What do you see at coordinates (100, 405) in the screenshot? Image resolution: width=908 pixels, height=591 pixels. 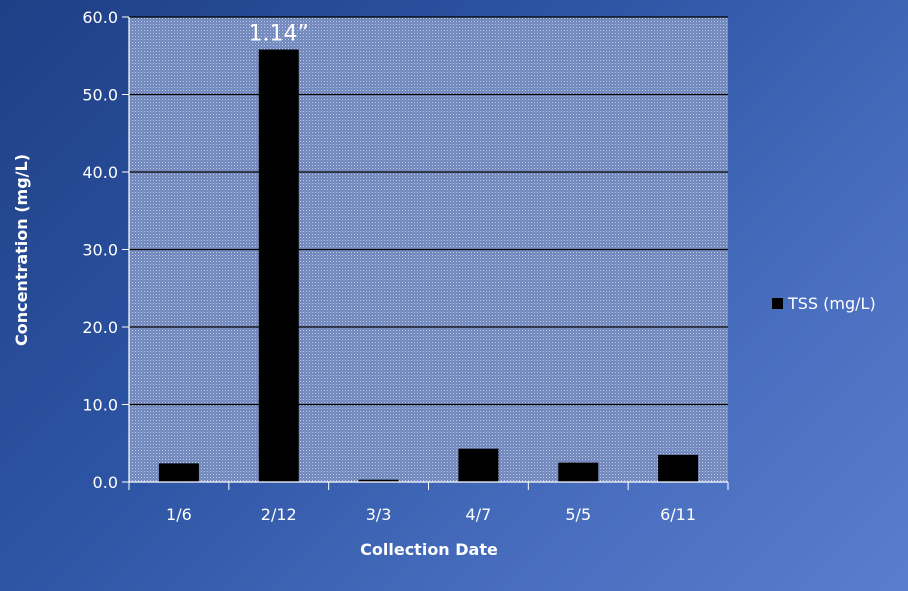 I see `y-tick-label: 10.0` at bounding box center [100, 405].